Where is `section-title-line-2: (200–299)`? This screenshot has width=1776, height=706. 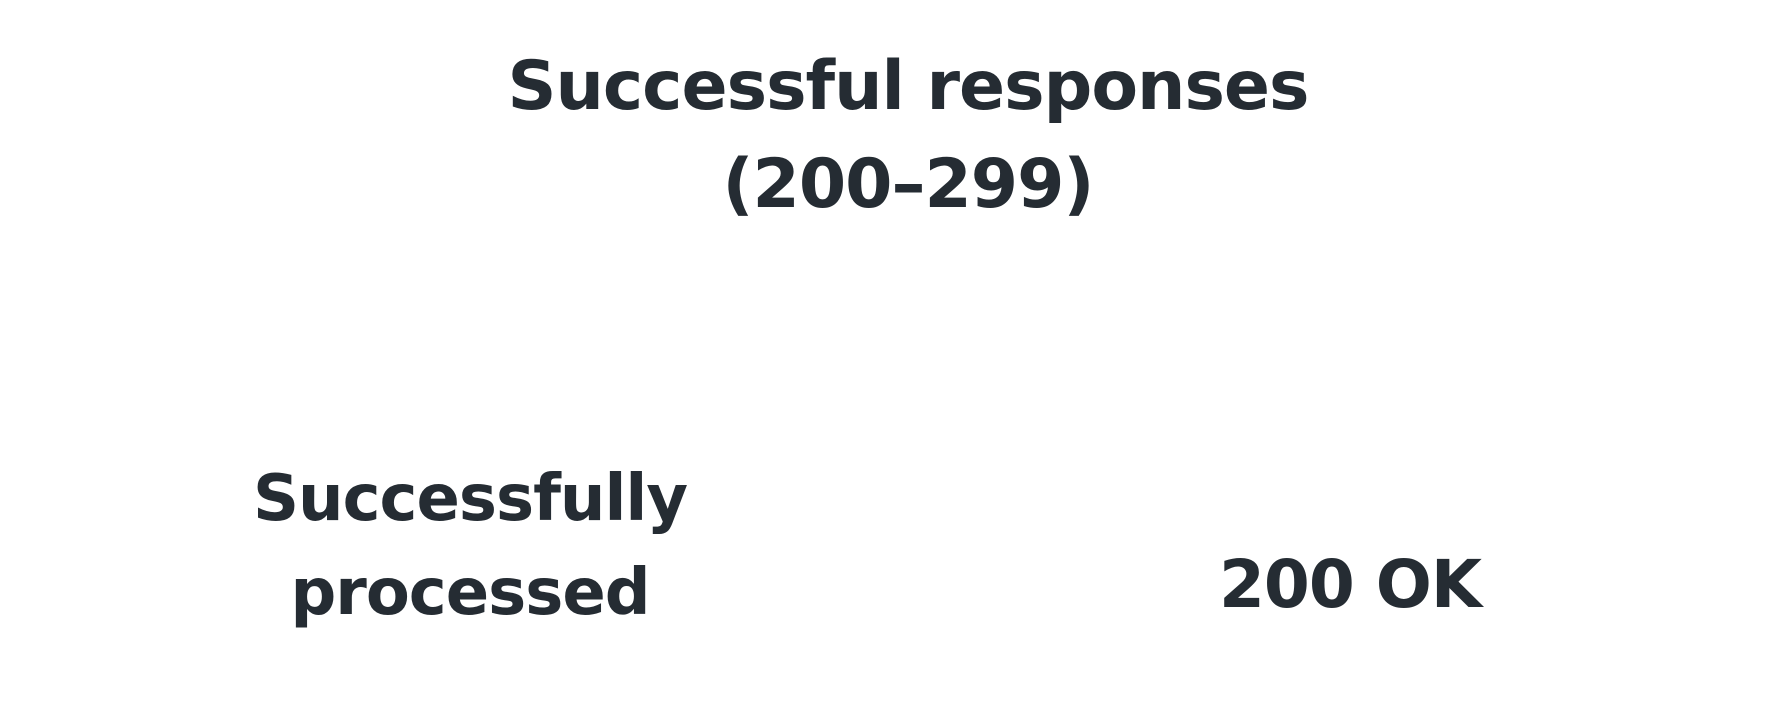
section-title-line-2: (200–299) is located at coordinates (908, 184).